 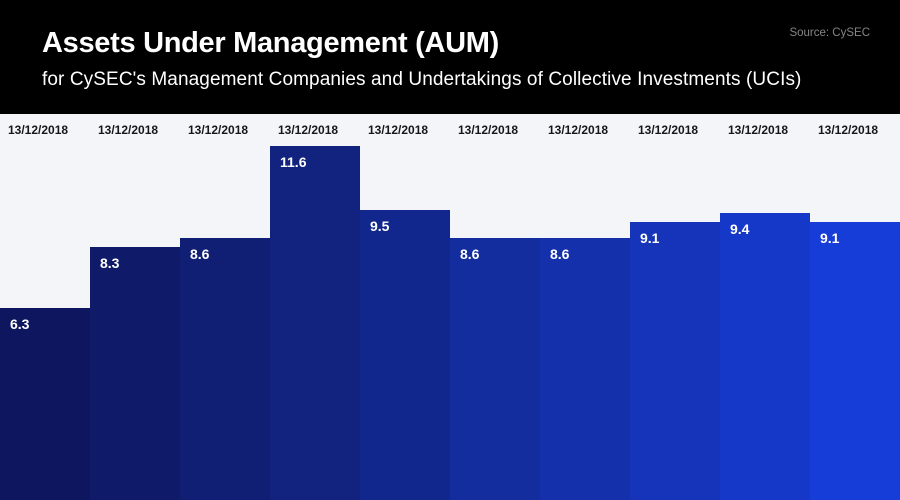 What do you see at coordinates (45, 404) in the screenshot?
I see `bar: 6.3` at bounding box center [45, 404].